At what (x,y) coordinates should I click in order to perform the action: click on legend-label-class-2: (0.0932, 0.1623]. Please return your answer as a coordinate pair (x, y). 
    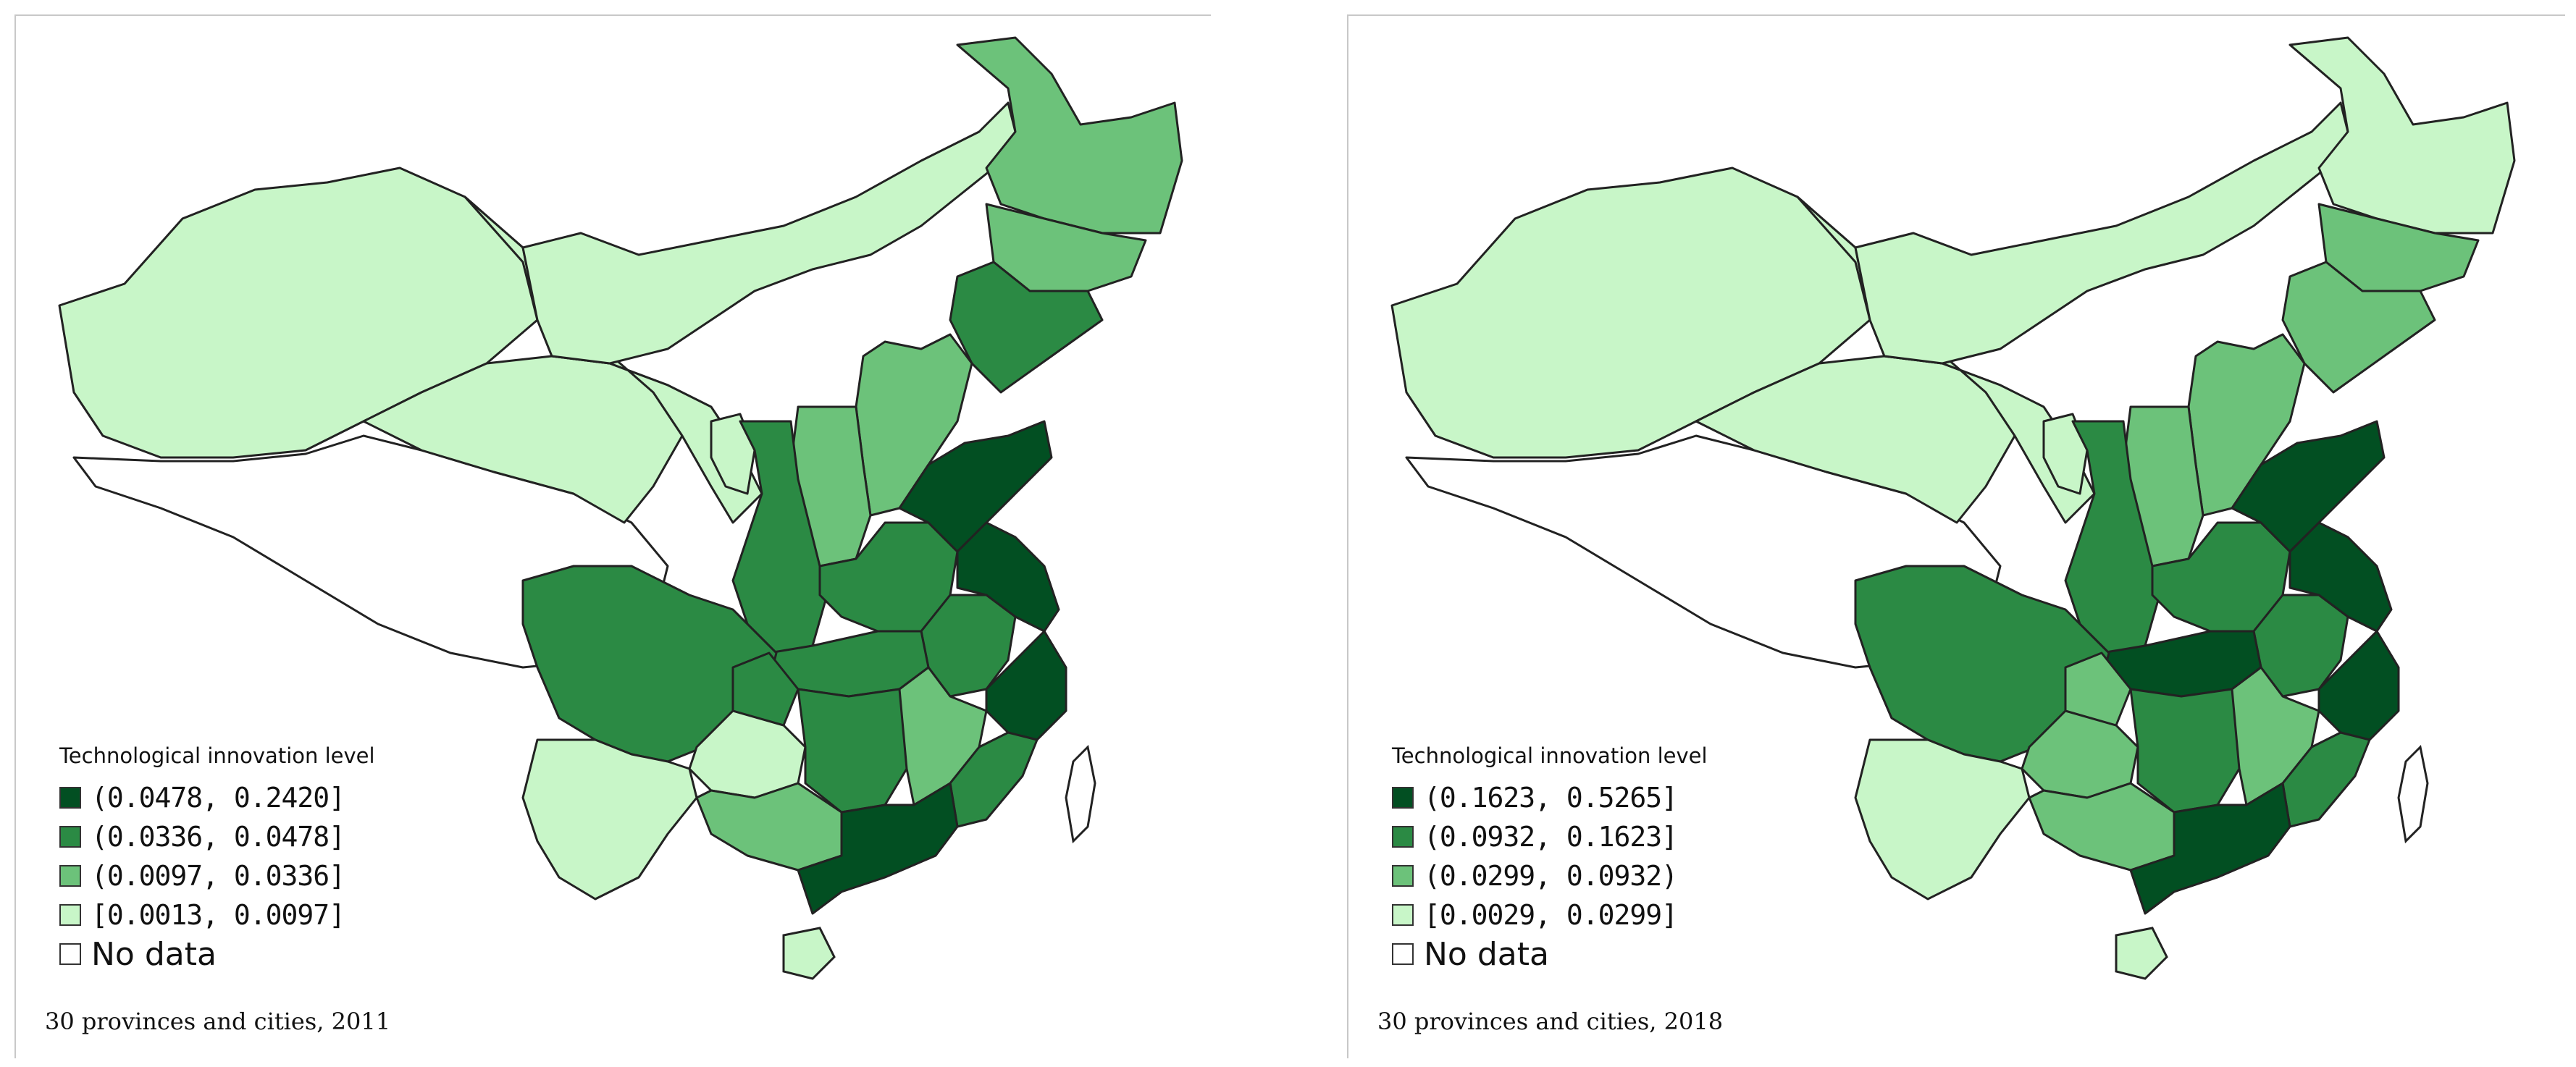
    Looking at the image, I should click on (1551, 837).